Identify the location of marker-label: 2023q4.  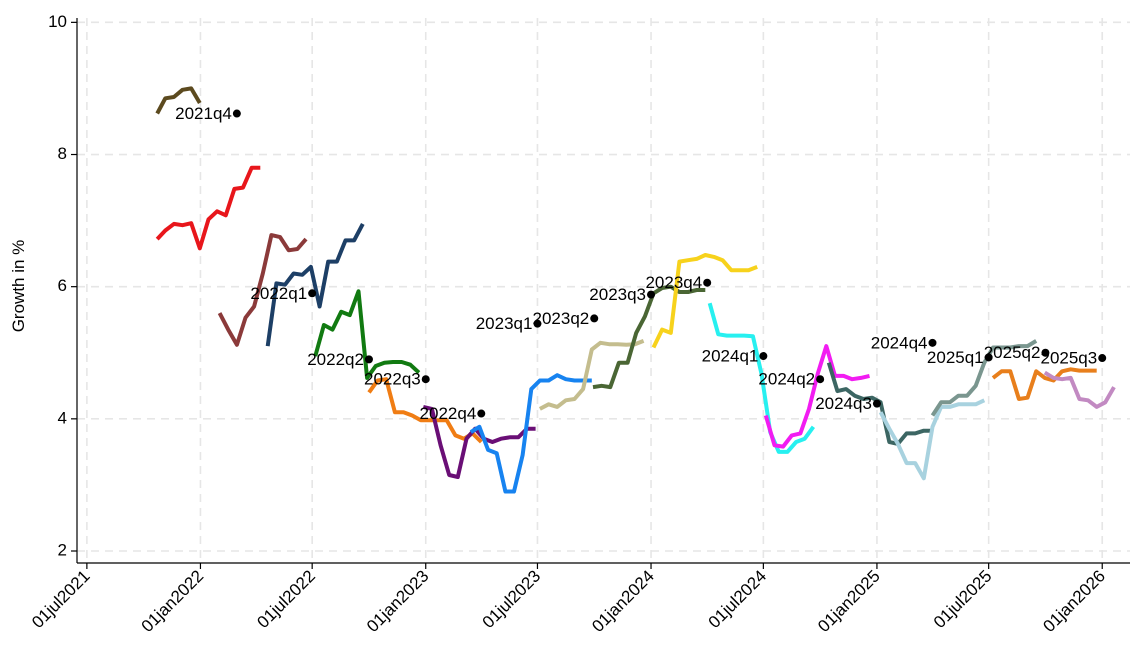
(673, 282).